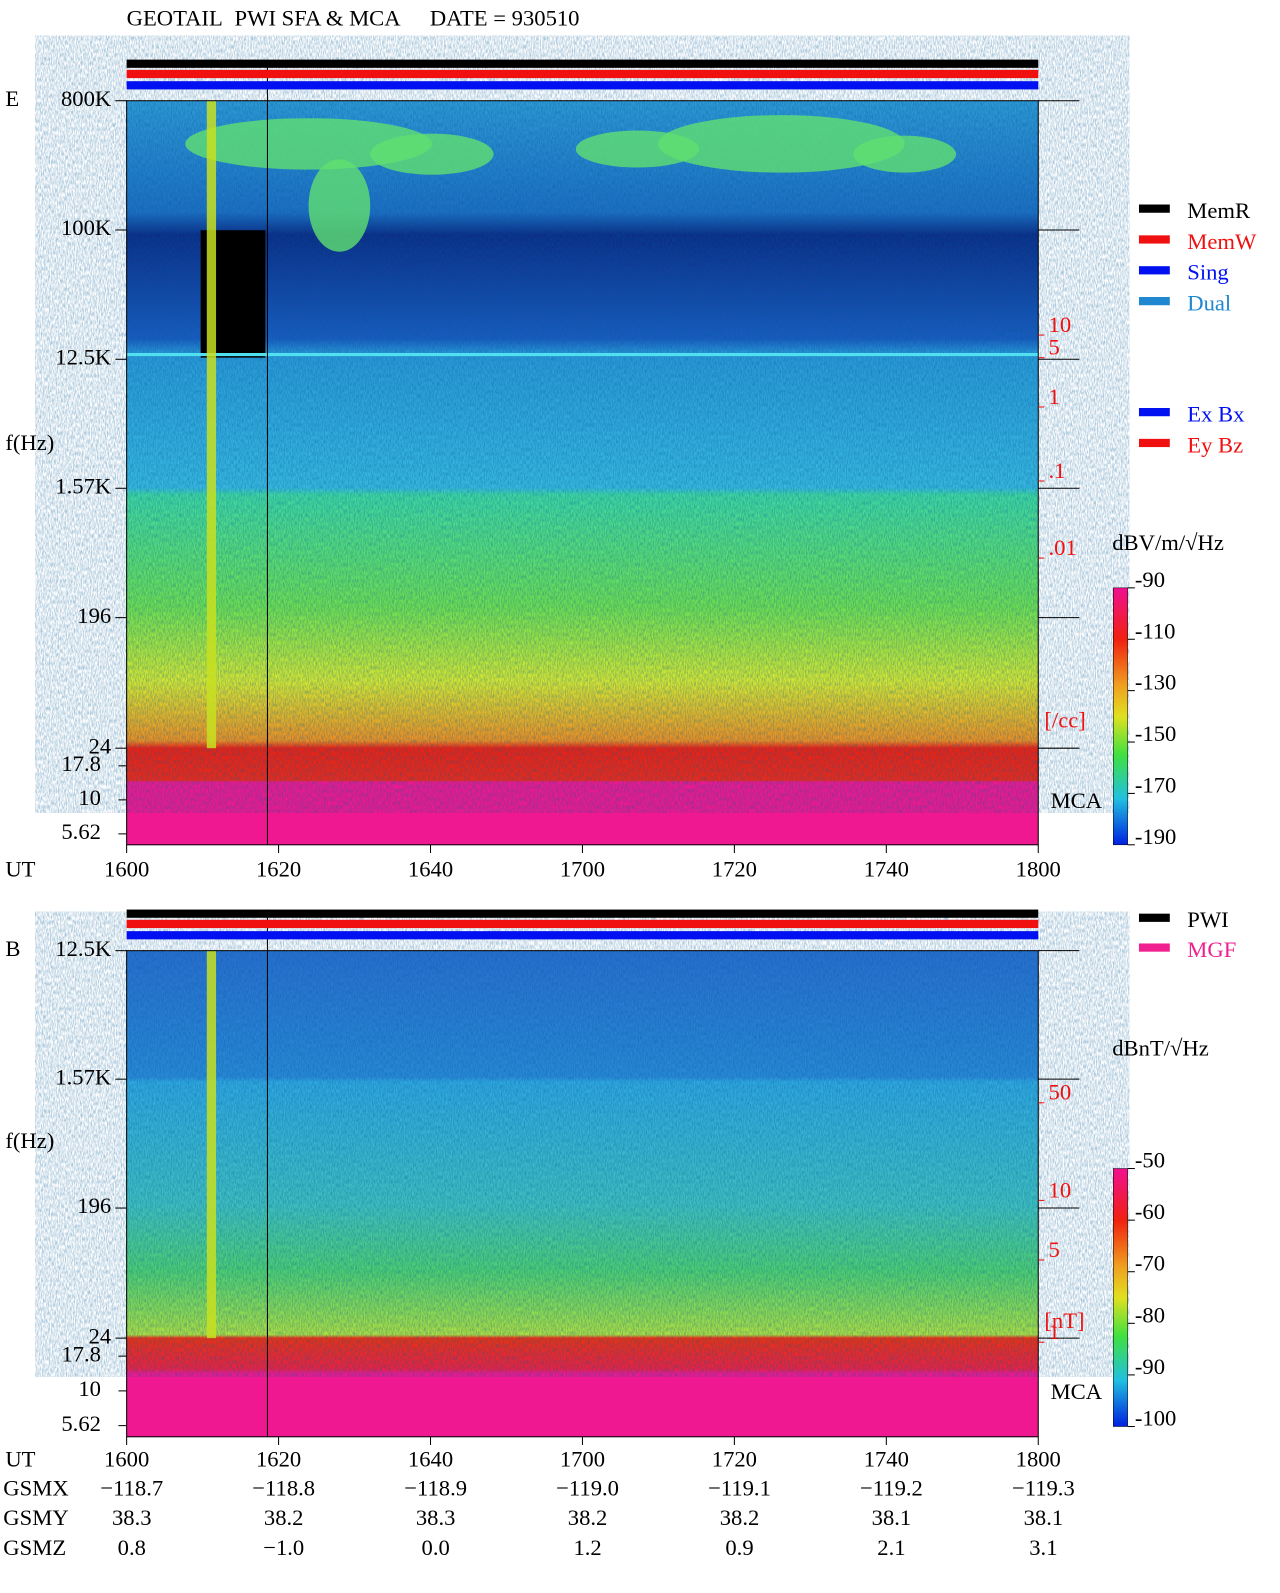  Describe the element at coordinates (283, 1487) in the screenshot. I see `orbit-value: −118.8` at that location.